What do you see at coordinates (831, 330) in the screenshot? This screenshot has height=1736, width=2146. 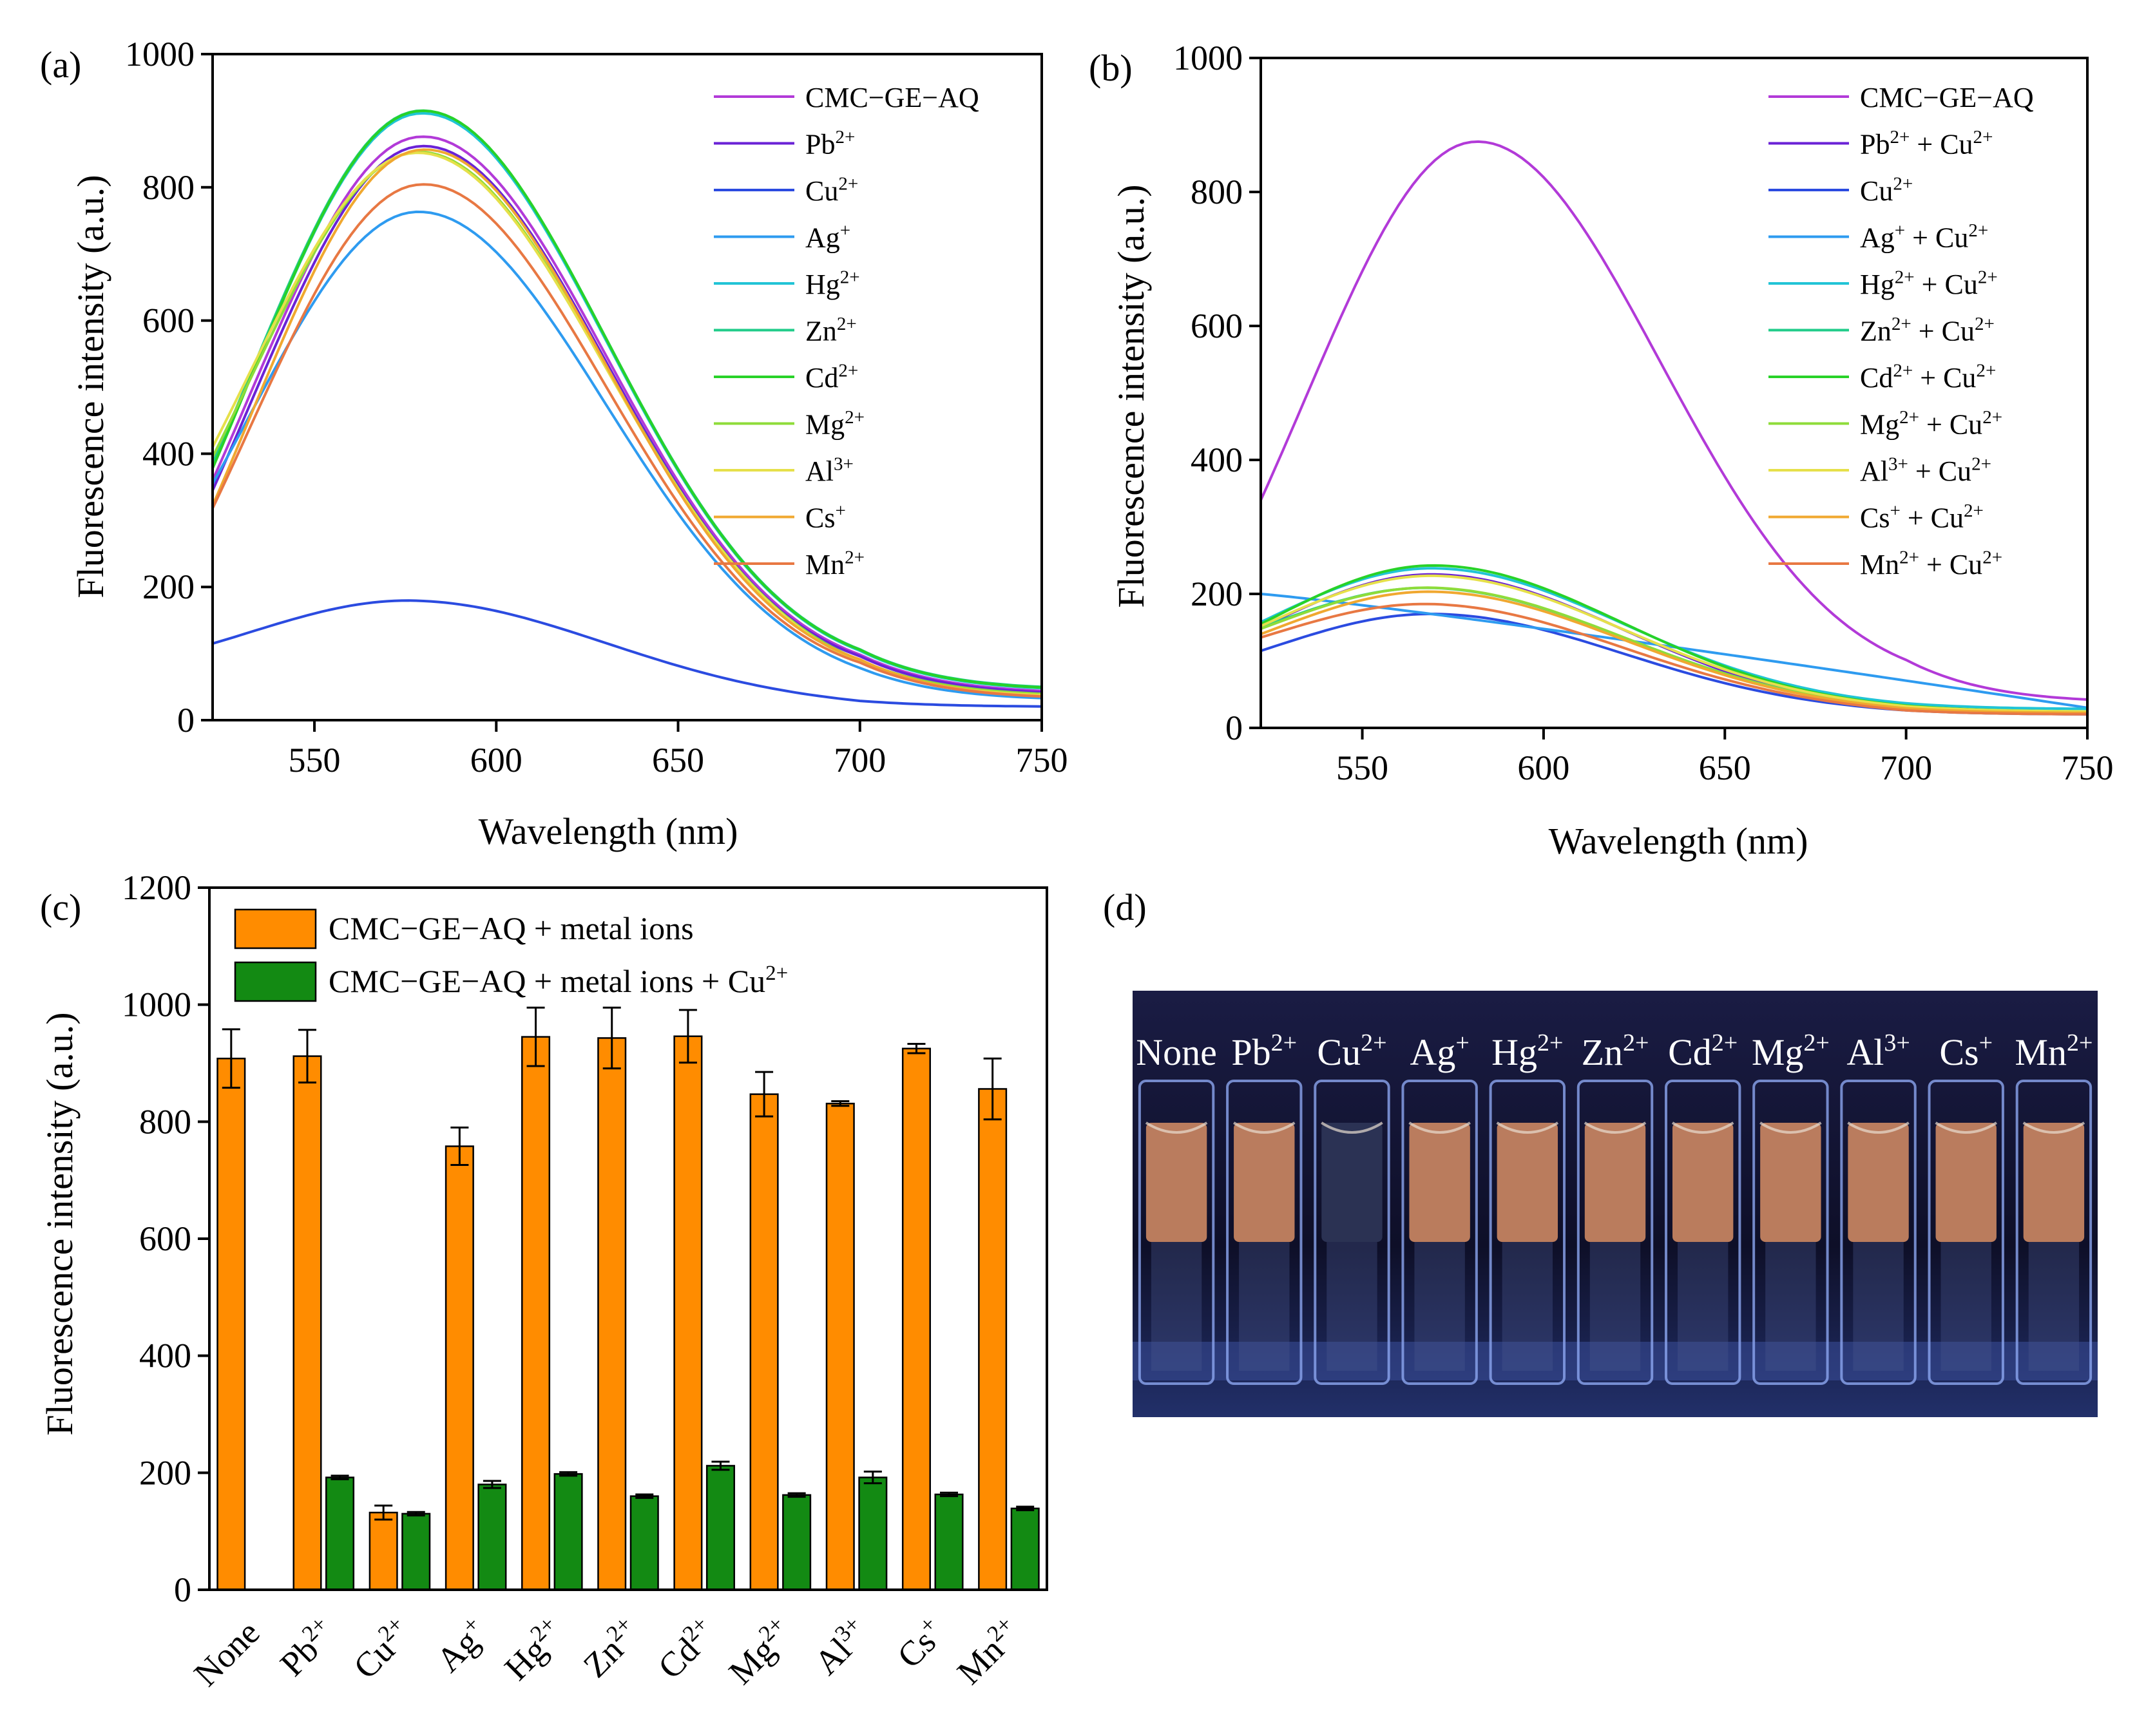 I see `legend-entry: Zn2+` at bounding box center [831, 330].